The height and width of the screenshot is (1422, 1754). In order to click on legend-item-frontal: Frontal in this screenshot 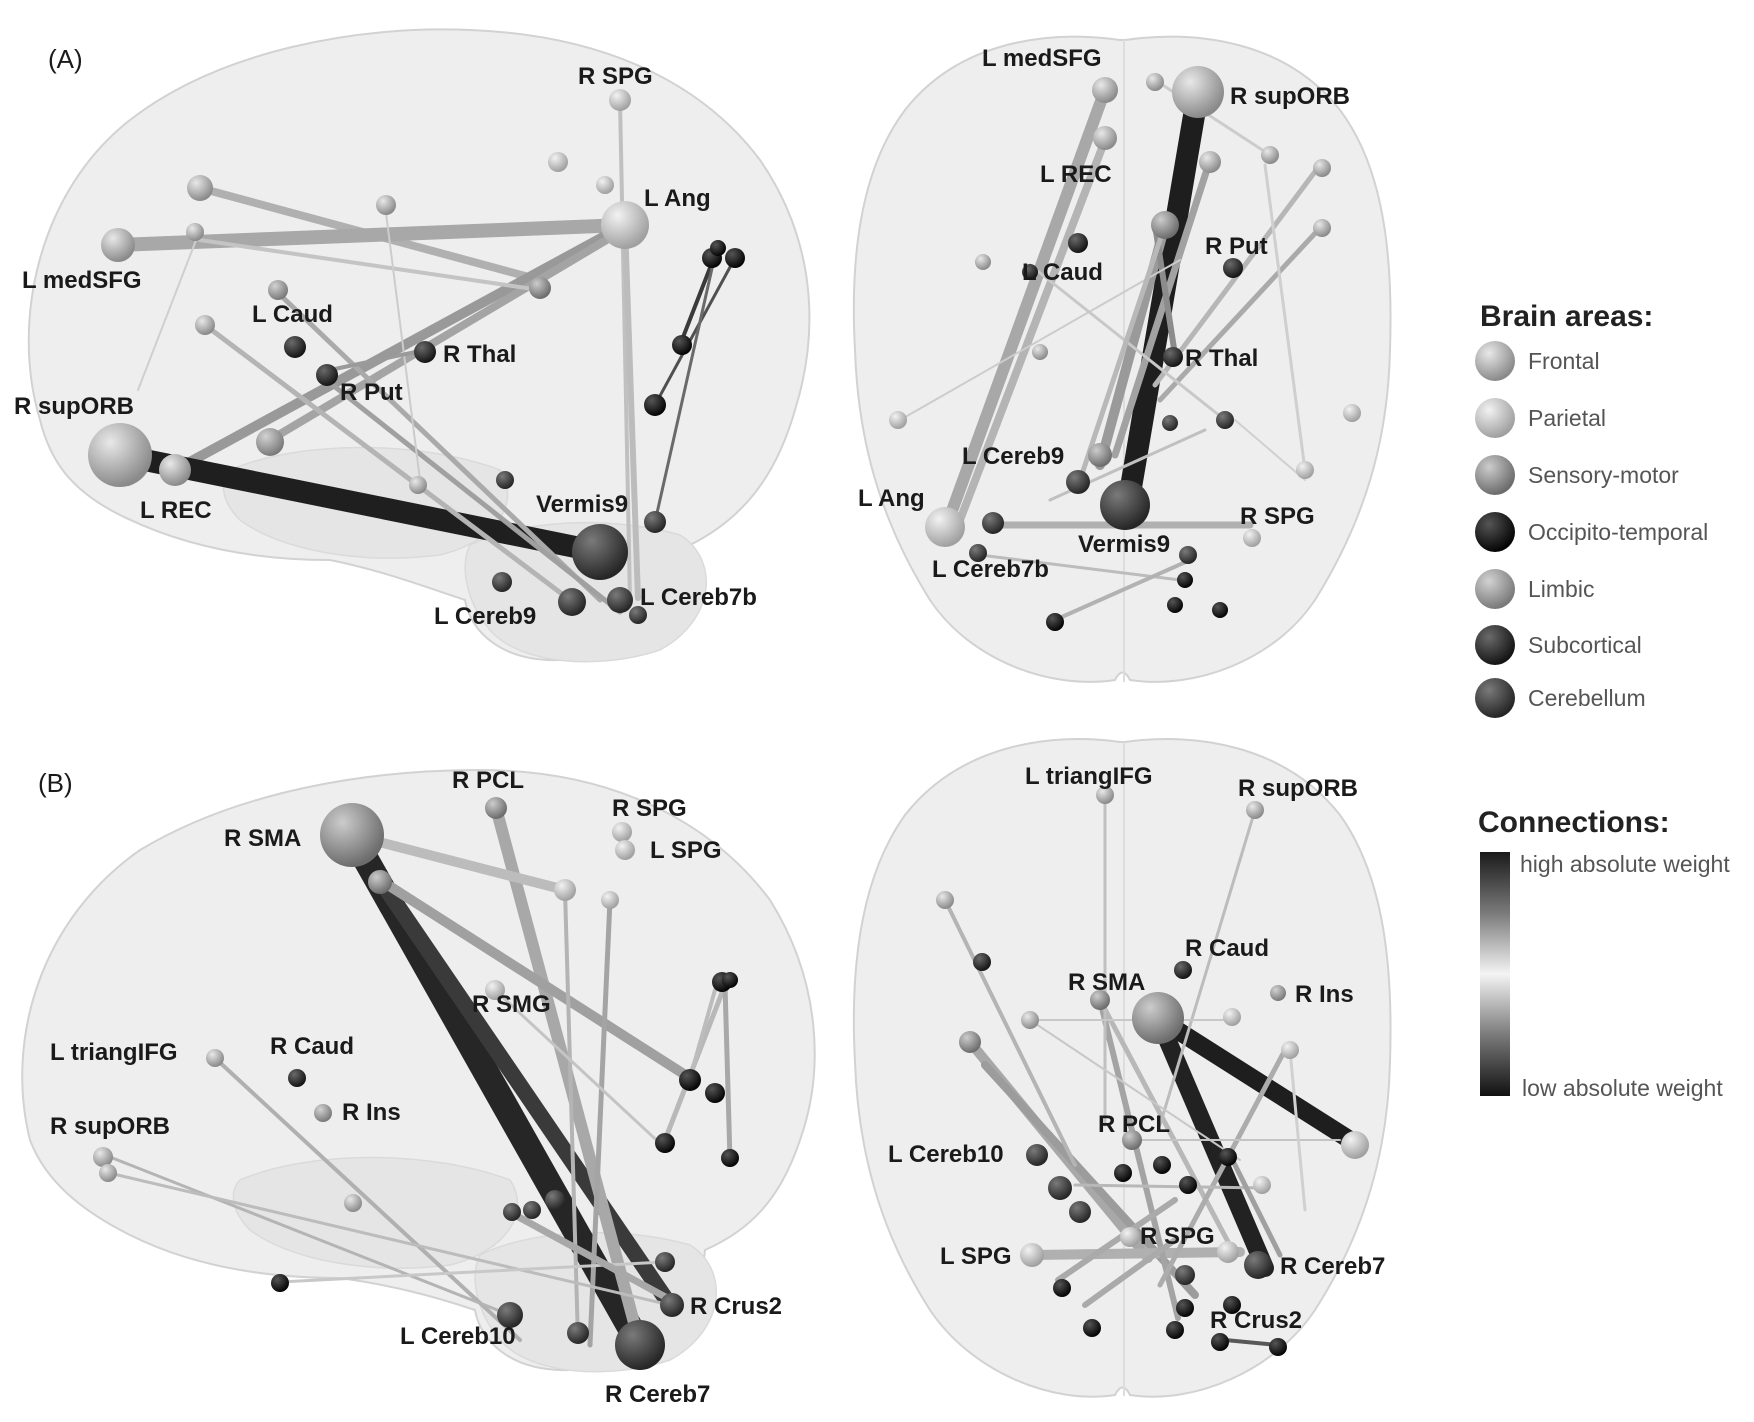, I will do `click(1537, 361)`.